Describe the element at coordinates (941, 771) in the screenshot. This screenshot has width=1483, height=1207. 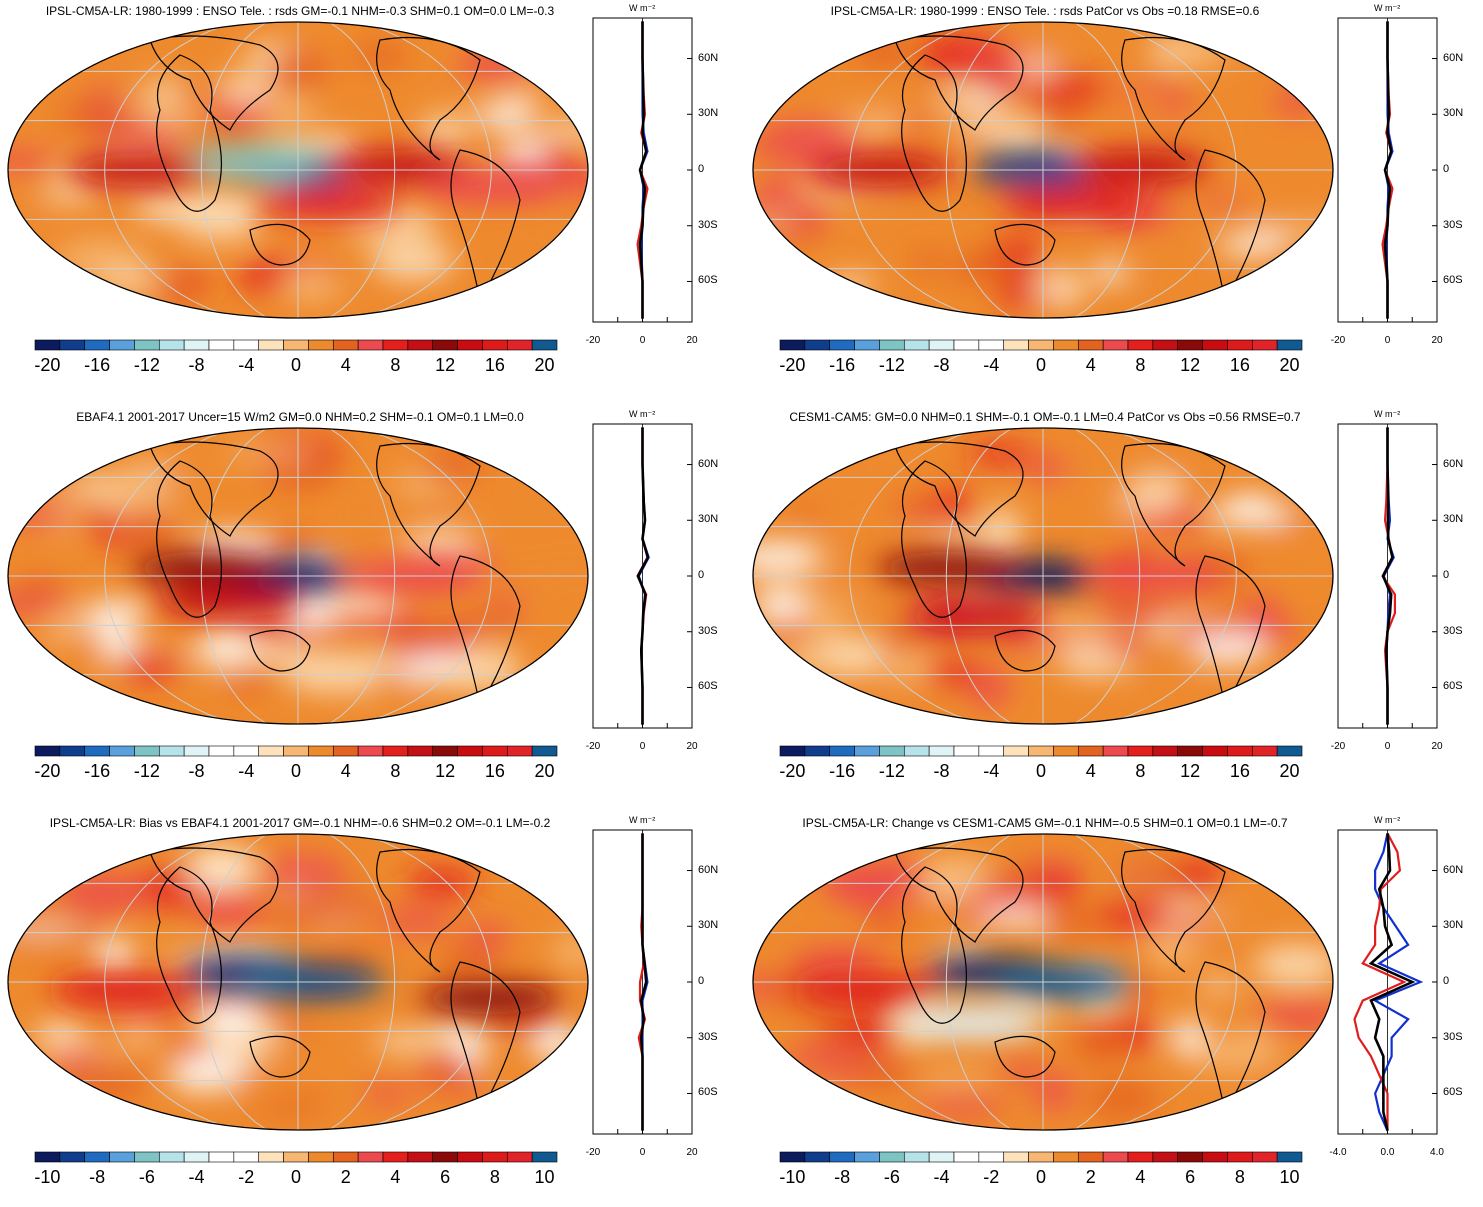
I see `colorbar-tick-label: -8` at that location.